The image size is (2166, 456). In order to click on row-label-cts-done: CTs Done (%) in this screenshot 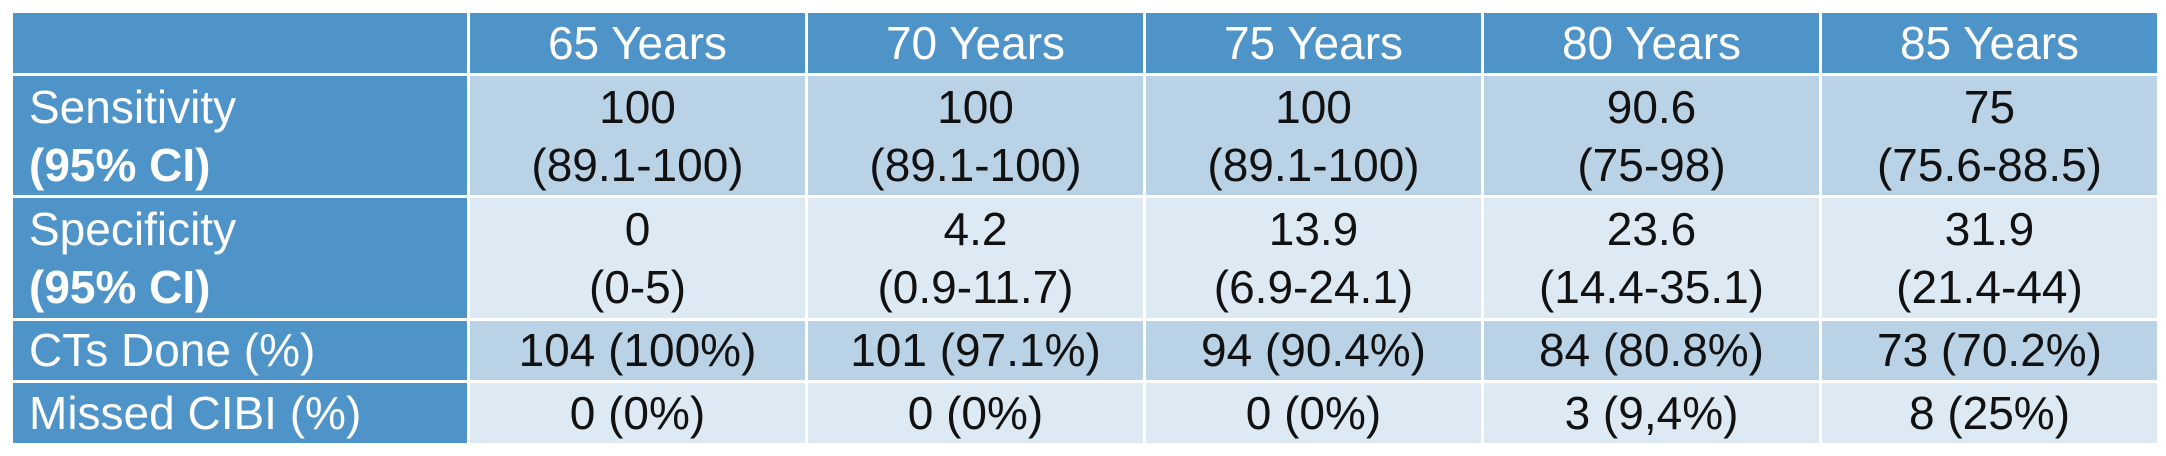, I will do `click(240, 350)`.